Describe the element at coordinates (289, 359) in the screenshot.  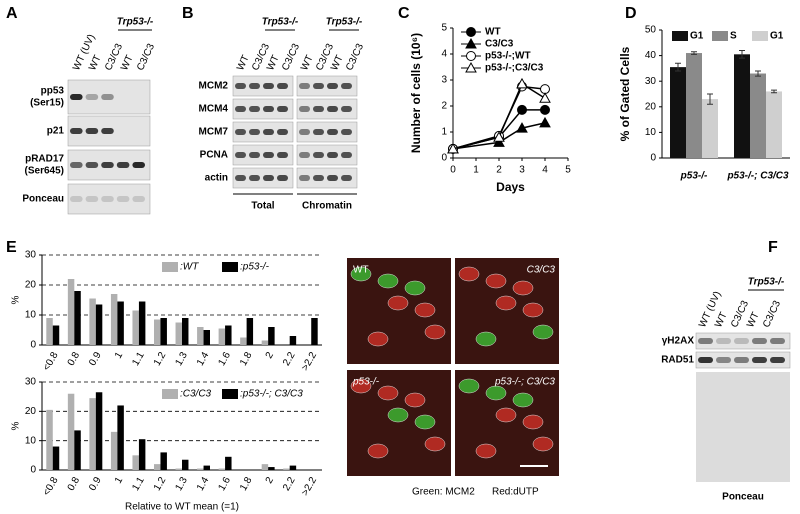
I see `x-tick-label: 2.2` at that location.